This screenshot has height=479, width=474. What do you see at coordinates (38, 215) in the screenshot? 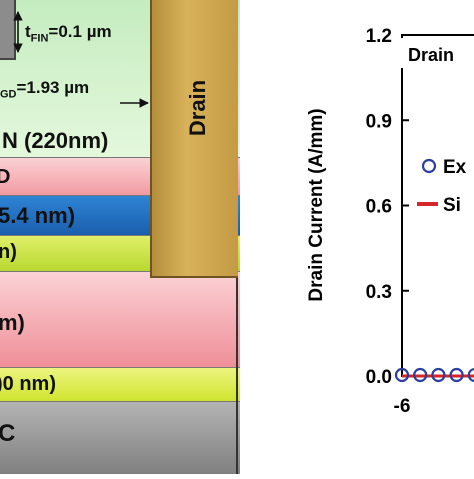
I see `layer-label-barrier: 5.4 nm)` at bounding box center [38, 215].